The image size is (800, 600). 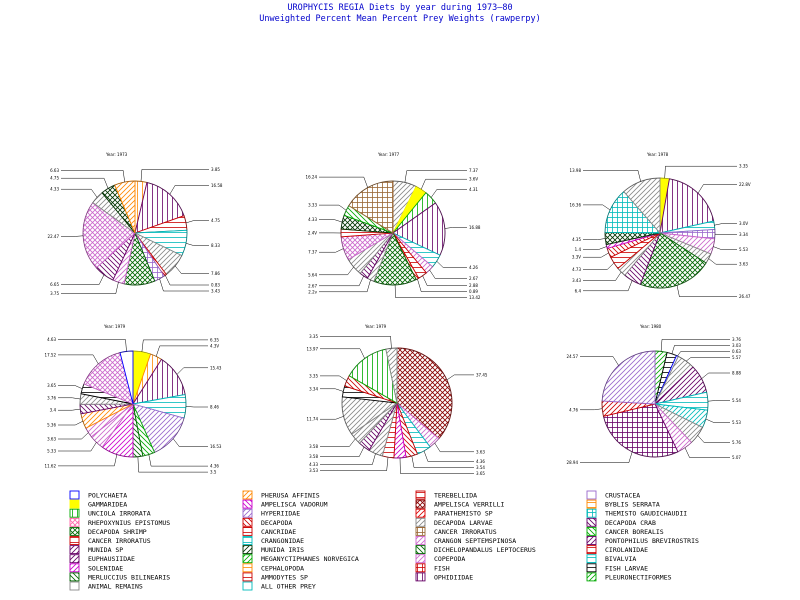 What do you see at coordinates (282, 568) in the screenshot?
I see `legend-label: CEPHALOPODA` at bounding box center [282, 568].